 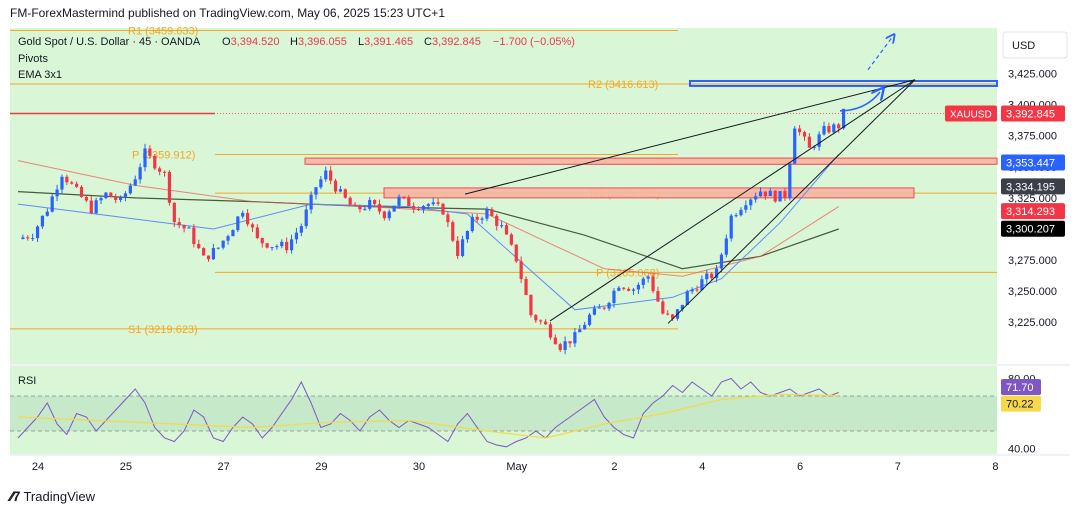 What do you see at coordinates (651, 161) in the screenshot?
I see `supply-zone-upper` at bounding box center [651, 161].